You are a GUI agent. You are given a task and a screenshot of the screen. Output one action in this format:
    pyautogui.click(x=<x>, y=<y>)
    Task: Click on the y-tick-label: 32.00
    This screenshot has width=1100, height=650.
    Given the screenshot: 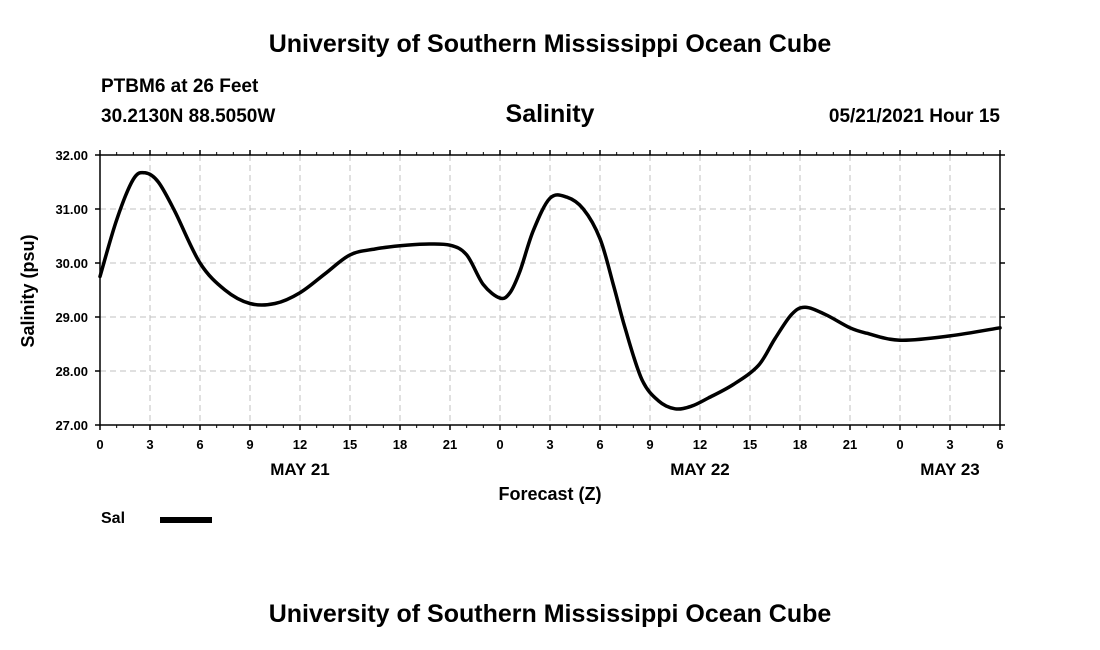 What is the action you would take?
    pyautogui.click(x=71, y=155)
    